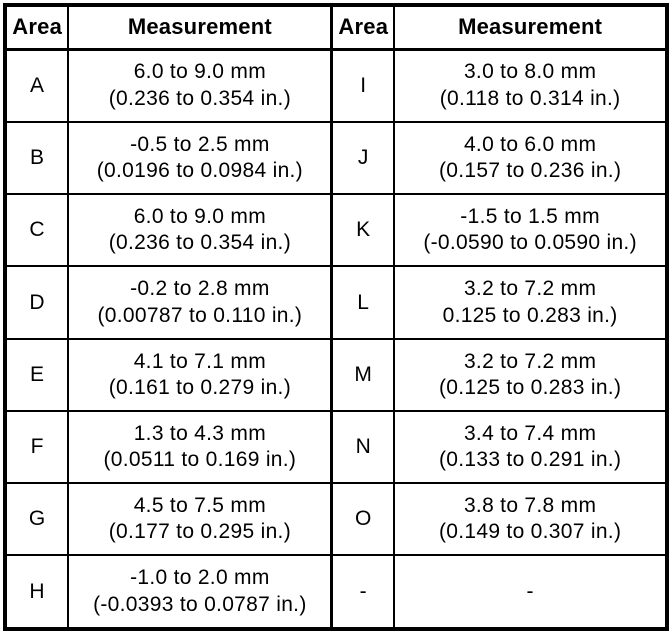 This screenshot has height=634, width=672. Describe the element at coordinates (200, 604) in the screenshot. I see `measurement-in-line: (-0.0393 to 0.0787 in.)` at that location.